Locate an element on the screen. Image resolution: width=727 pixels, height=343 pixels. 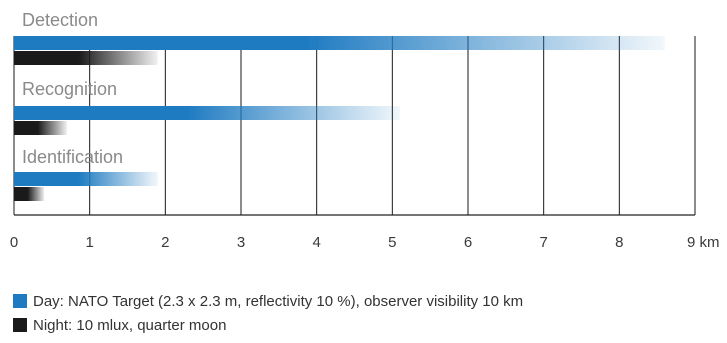
category-label-identification: Identification is located at coordinates (72, 157).